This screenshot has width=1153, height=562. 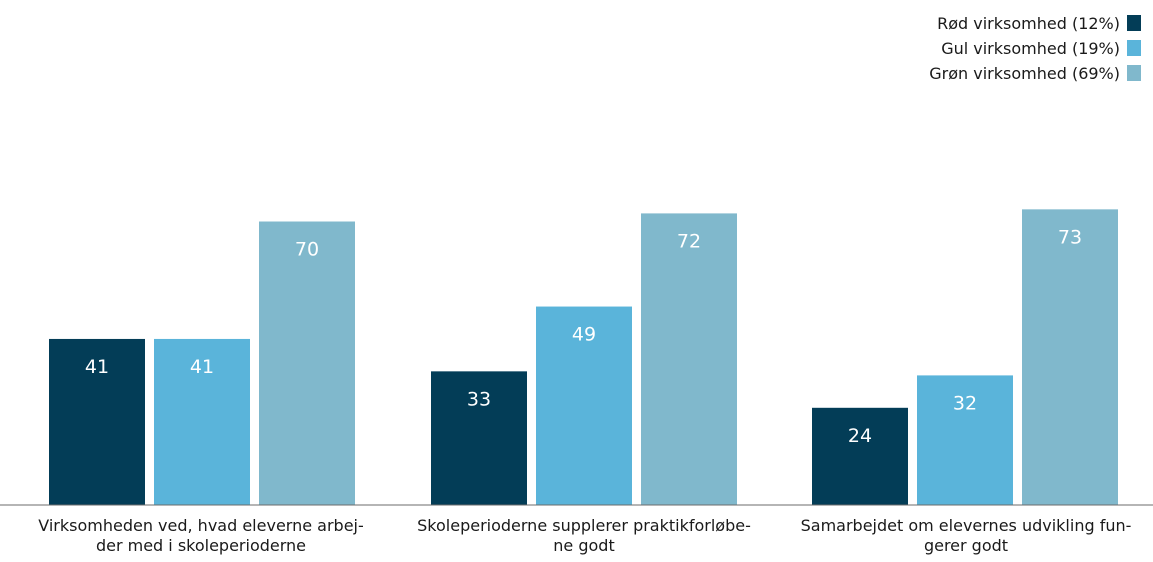 I want to click on data-label: 49, so click(x=584, y=335).